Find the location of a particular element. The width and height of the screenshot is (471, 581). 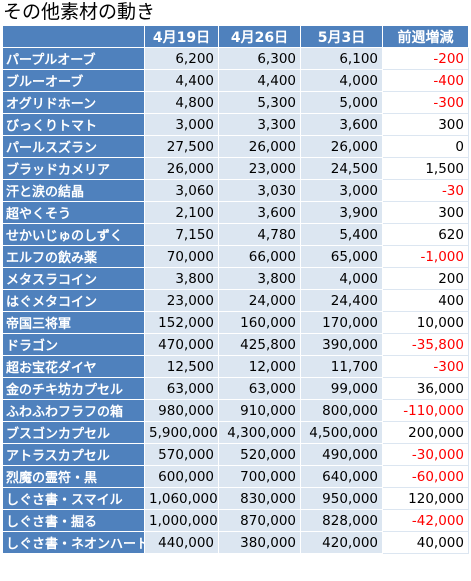

item-name-cell: ブルーオーブ is located at coordinates (73, 80).